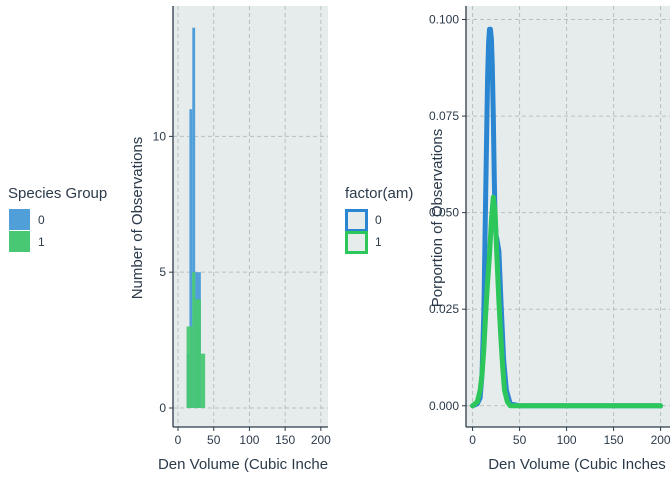 This screenshot has height=480, width=672. What do you see at coordinates (285, 440) in the screenshot?
I see `histogram-x-tick-label: 150` at bounding box center [285, 440].